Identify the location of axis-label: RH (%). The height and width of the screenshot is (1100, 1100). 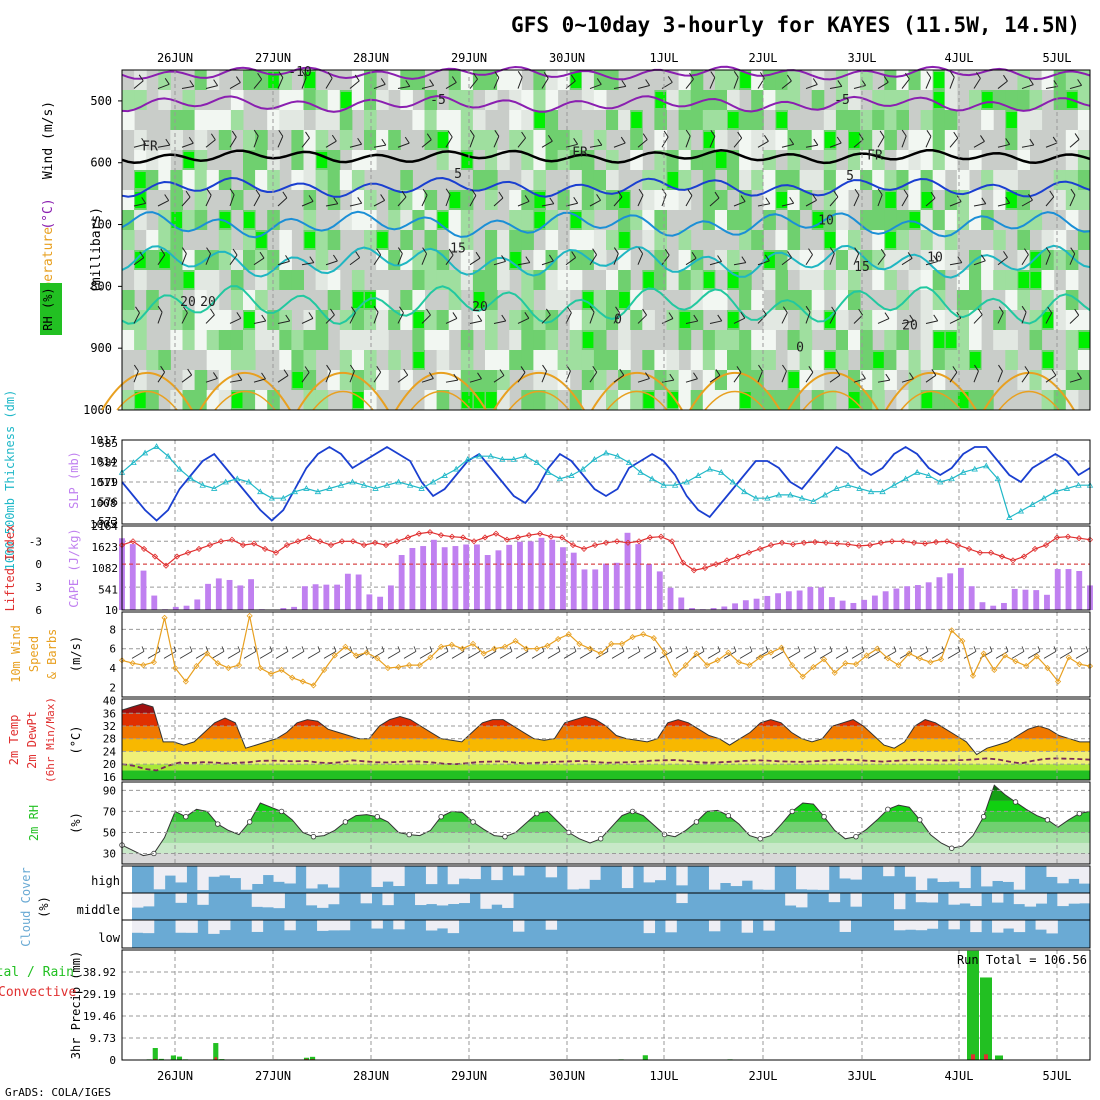
(48, 308).